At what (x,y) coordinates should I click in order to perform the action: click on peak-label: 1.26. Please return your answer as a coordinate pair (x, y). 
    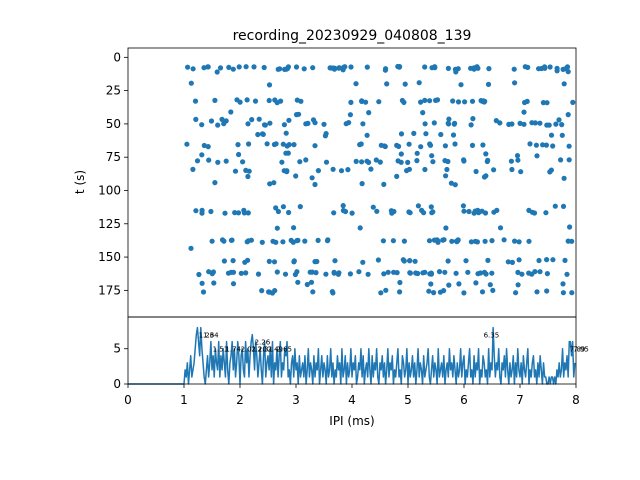
    Looking at the image, I should click on (207, 336).